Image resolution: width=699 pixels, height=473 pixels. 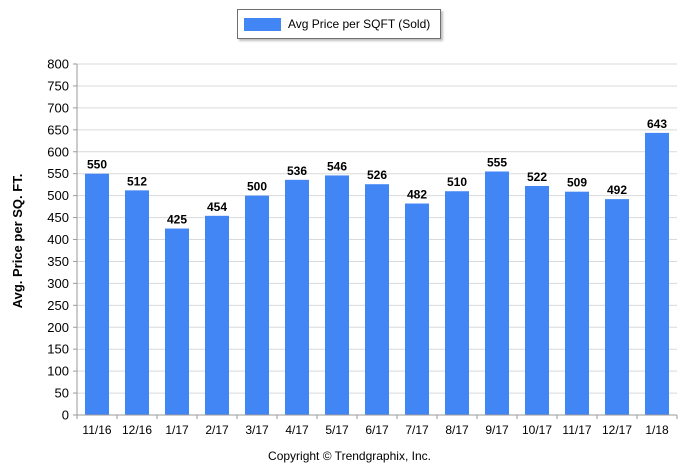 I want to click on data-label: 512, so click(x=137, y=181).